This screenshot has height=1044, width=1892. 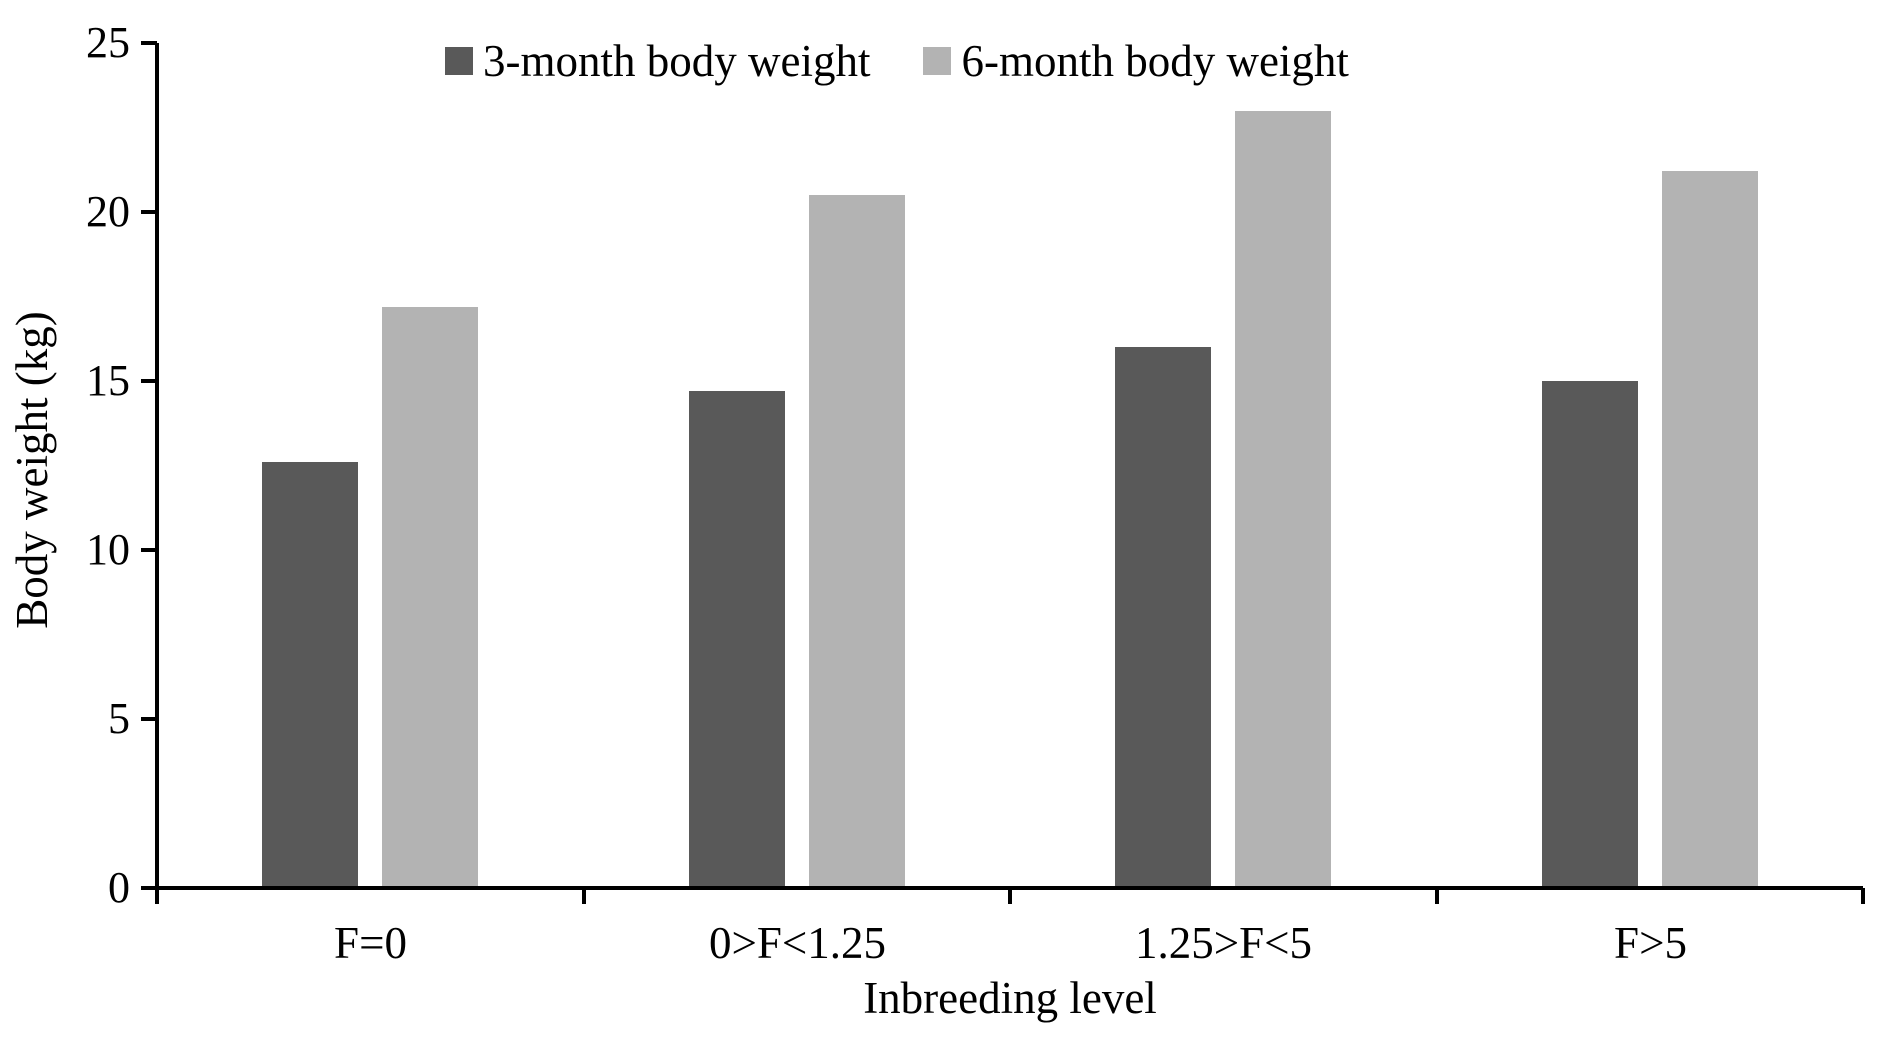 I want to click on x-category-label-3: F>5, so click(x=1650, y=943).